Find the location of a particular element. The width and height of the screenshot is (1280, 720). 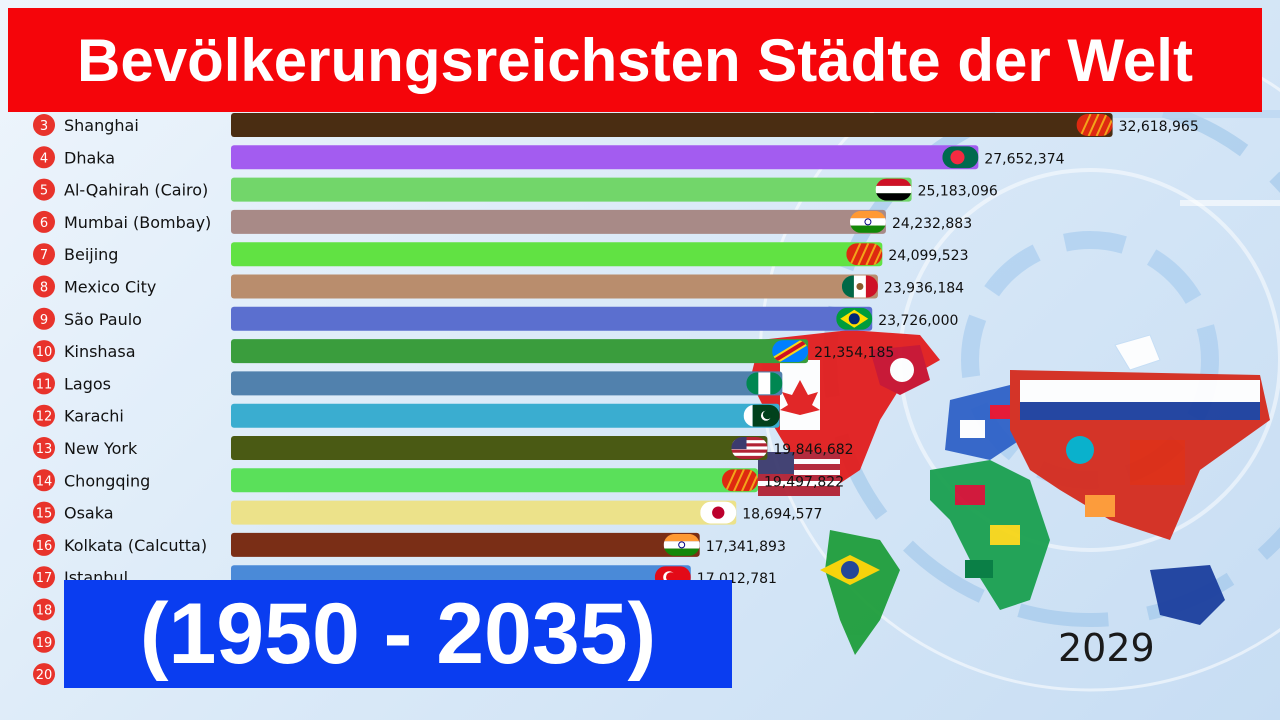

chart-title: Bevölkerungsreichsten Städte der Welt is located at coordinates (635, 60).